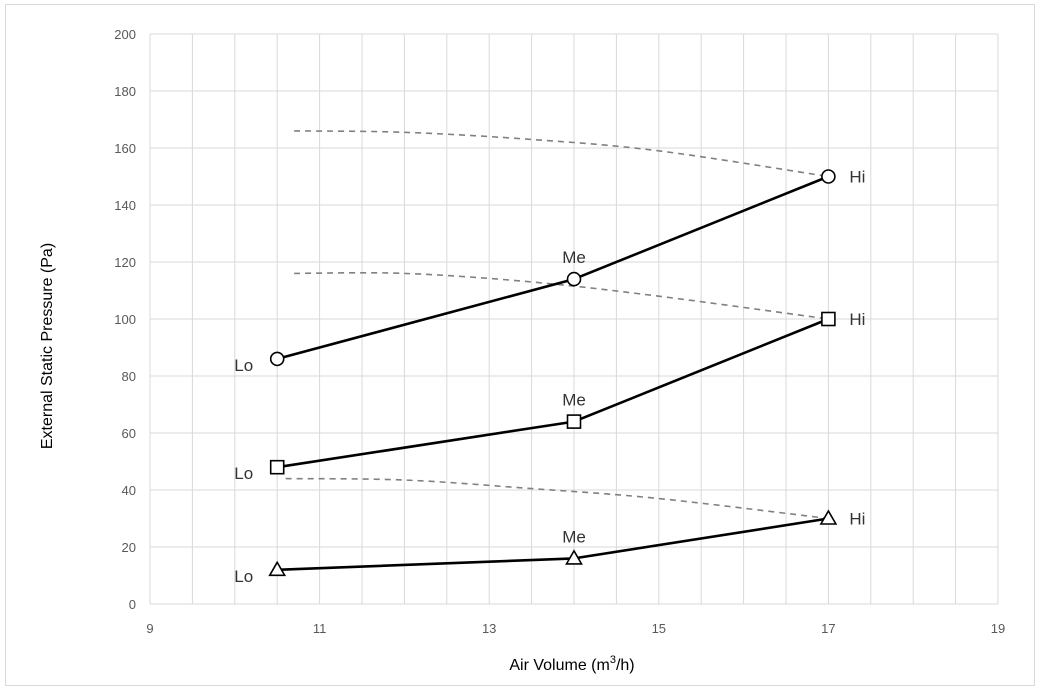 The height and width of the screenshot is (693, 1042). What do you see at coordinates (149, 628) in the screenshot?
I see `x-tick-label: 9` at bounding box center [149, 628].